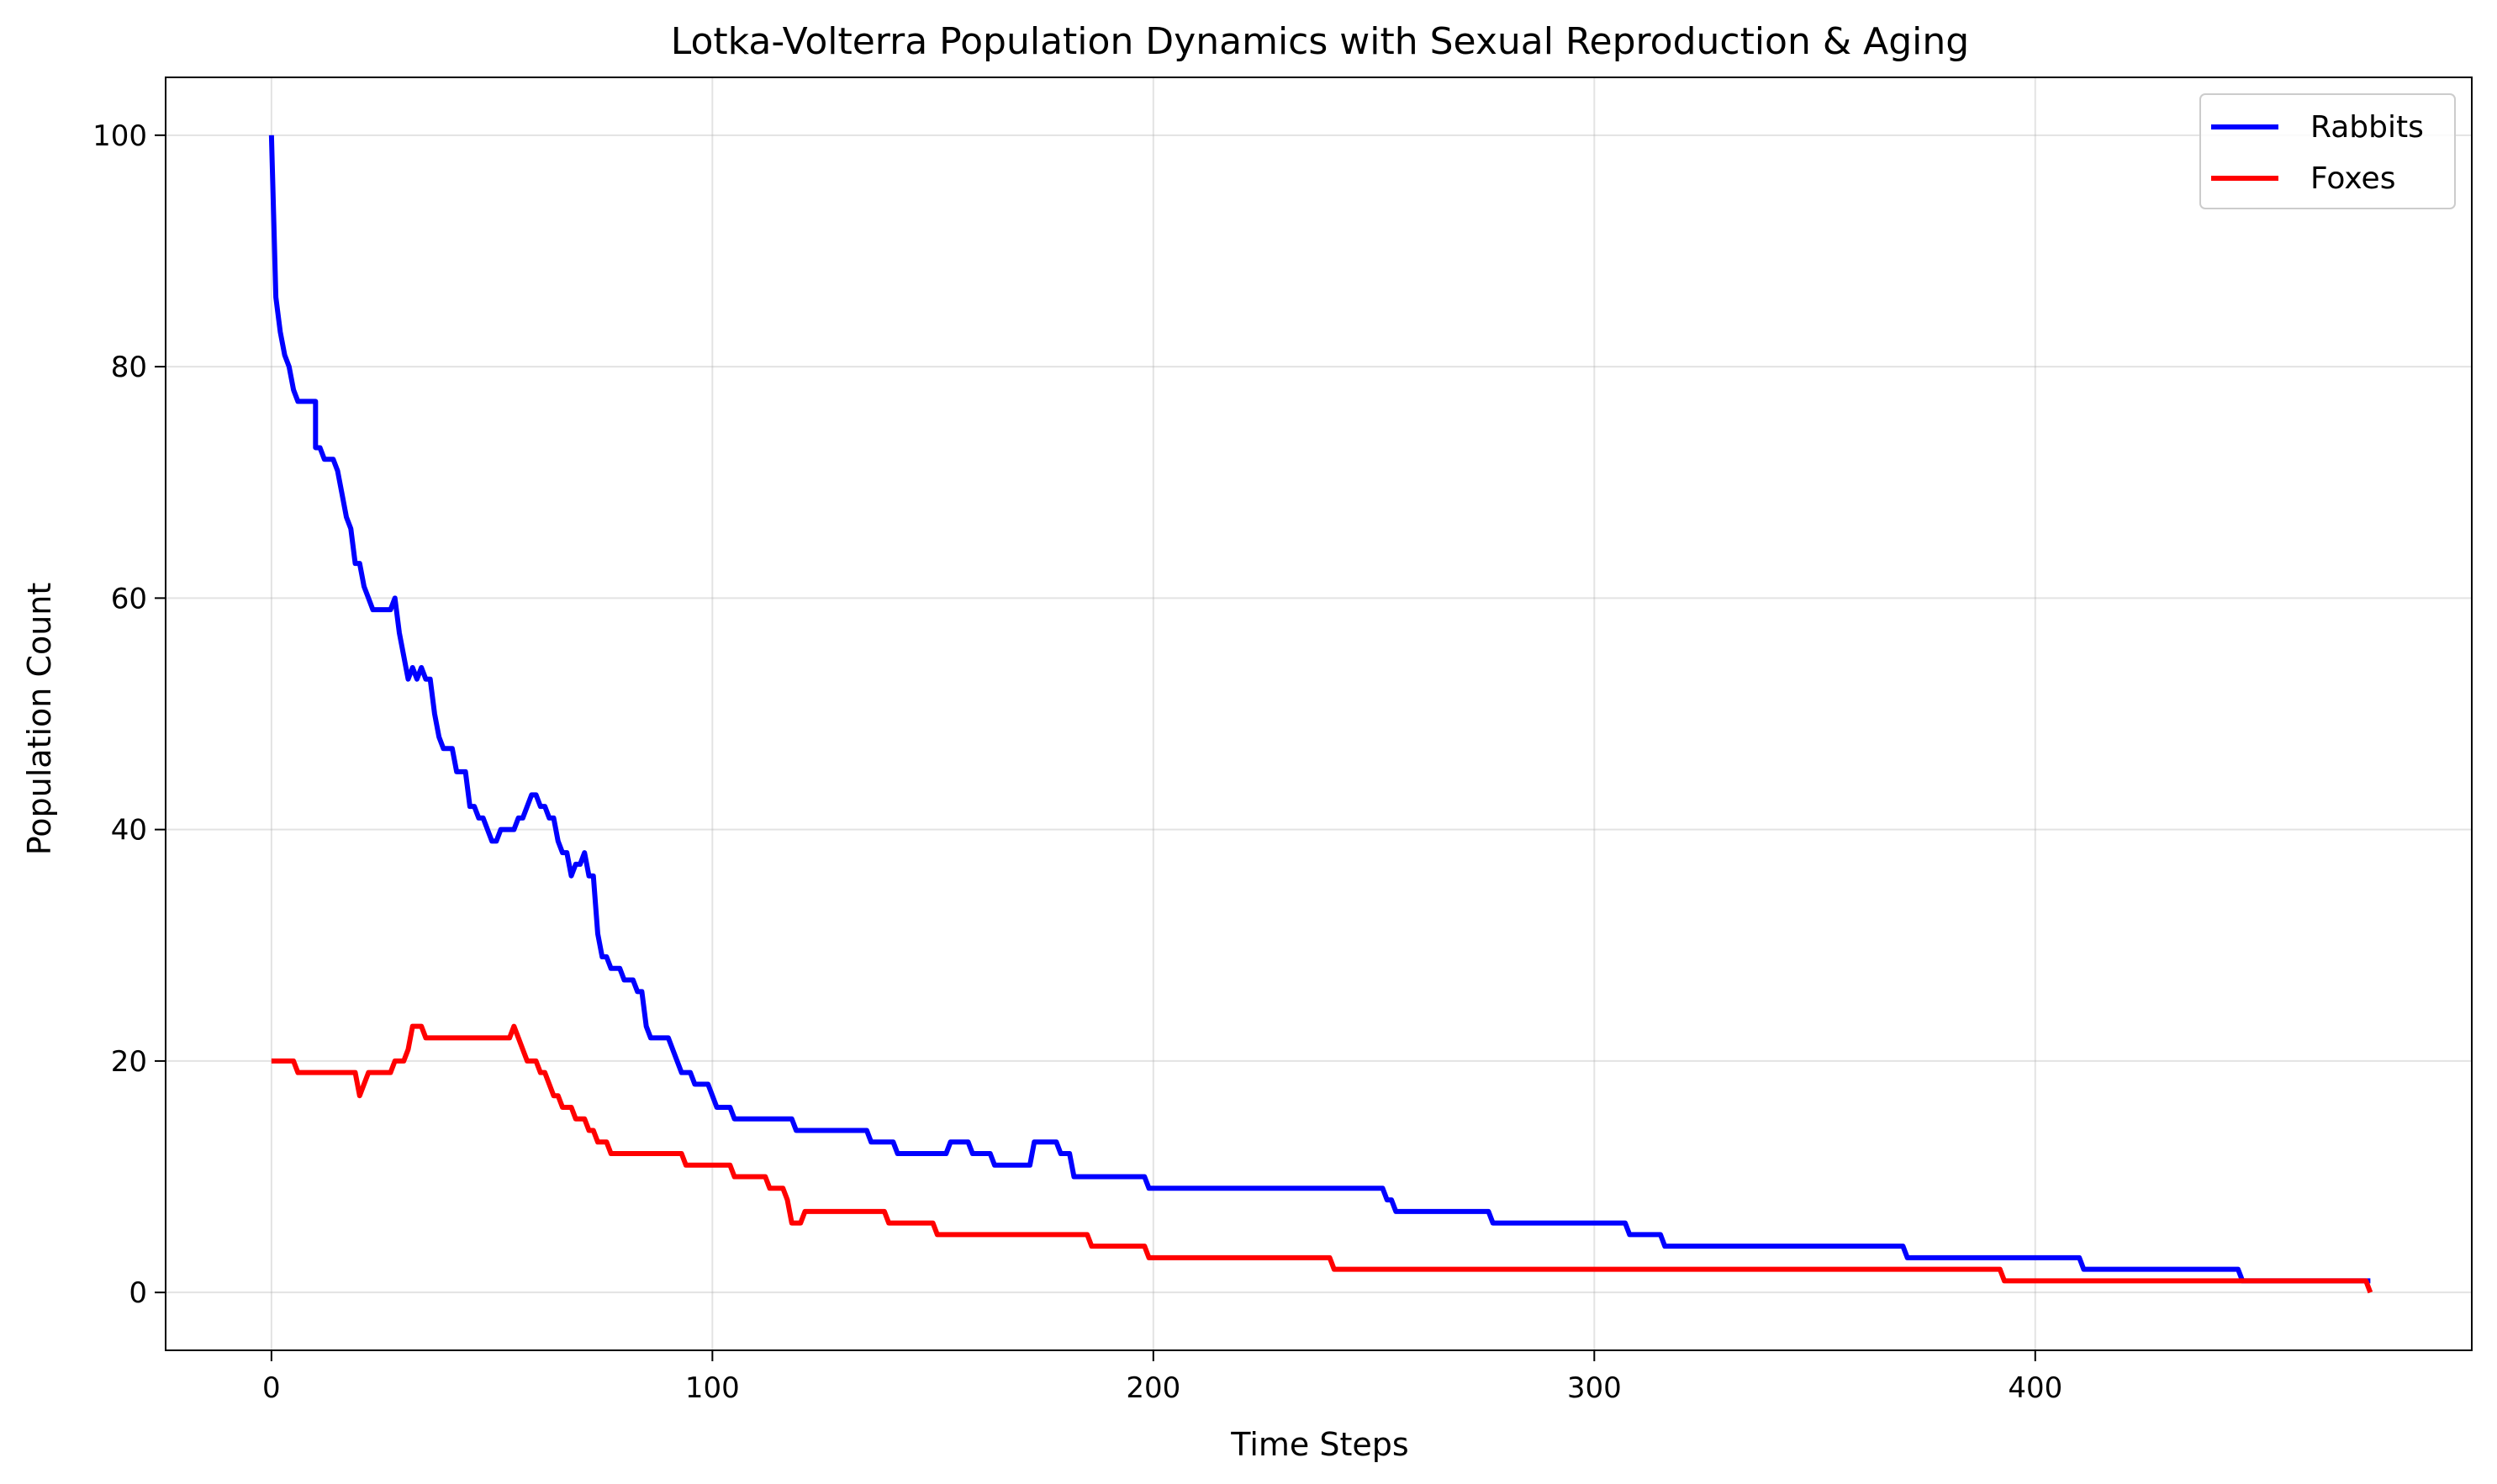 The image size is (2497, 1484). Describe the element at coordinates (138, 1293) in the screenshot. I see `y-tick-label: 0` at that location.